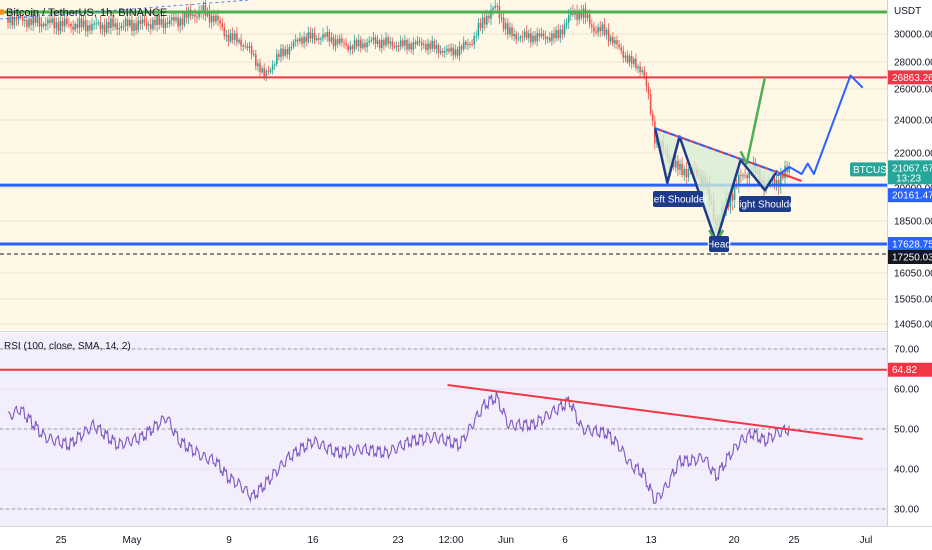 This screenshot has width=932, height=550. I want to click on price-tick-label: 16050.00, so click(913, 274).